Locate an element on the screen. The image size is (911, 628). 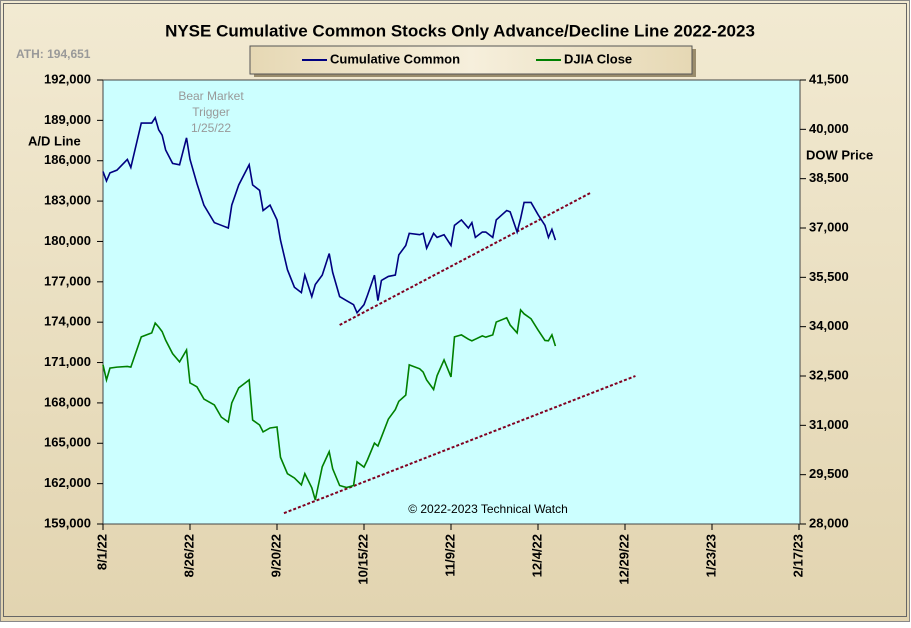
trigger-label: Bear Market is located at coordinates (211, 96).